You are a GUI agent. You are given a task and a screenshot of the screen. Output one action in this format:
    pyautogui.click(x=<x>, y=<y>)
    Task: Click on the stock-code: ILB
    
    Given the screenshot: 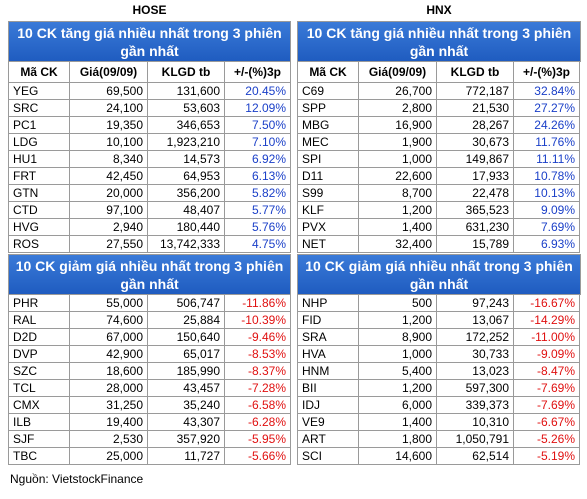 What is the action you would take?
    pyautogui.click(x=39, y=422)
    